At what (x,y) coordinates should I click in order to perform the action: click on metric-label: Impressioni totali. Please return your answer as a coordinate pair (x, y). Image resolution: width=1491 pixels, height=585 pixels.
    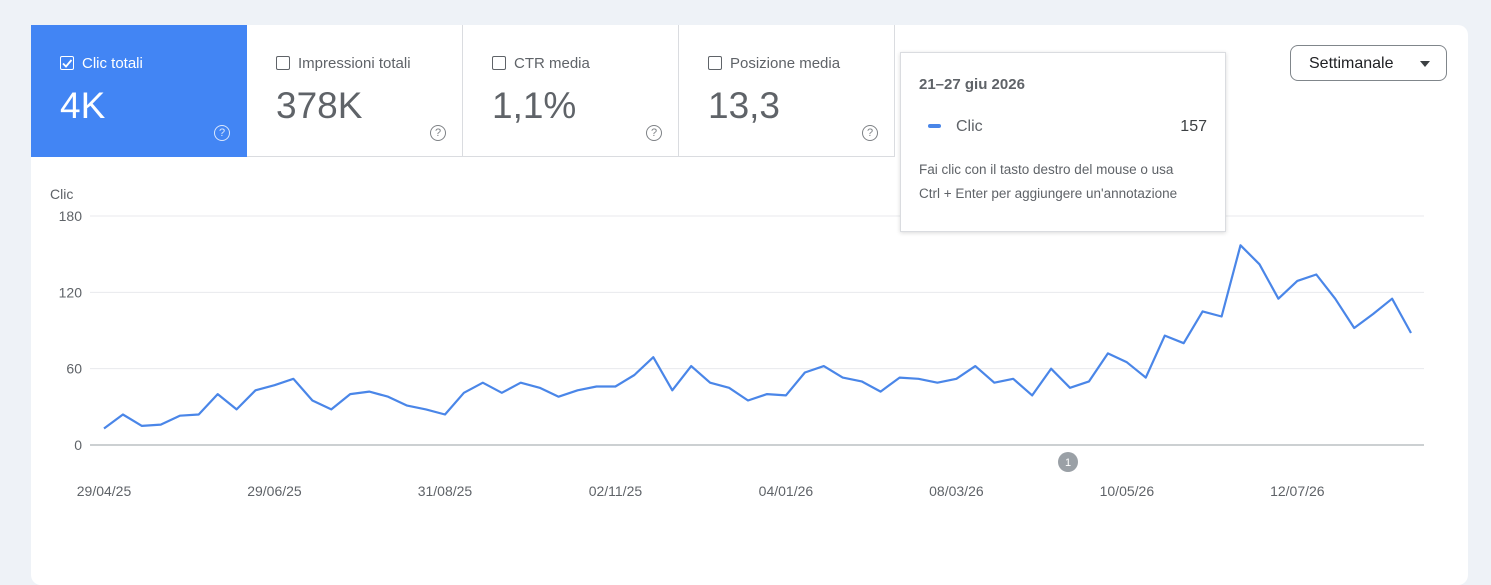
    Looking at the image, I should click on (354, 63).